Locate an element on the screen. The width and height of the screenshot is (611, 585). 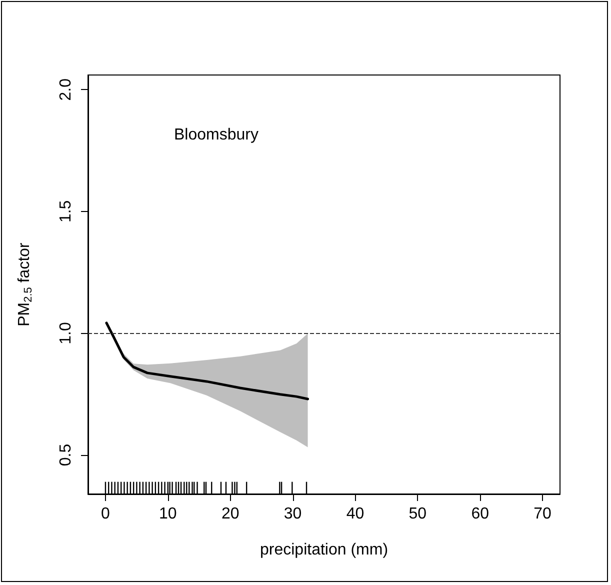
y-axis-title: PM2.5 factor is located at coordinates (25, 284).